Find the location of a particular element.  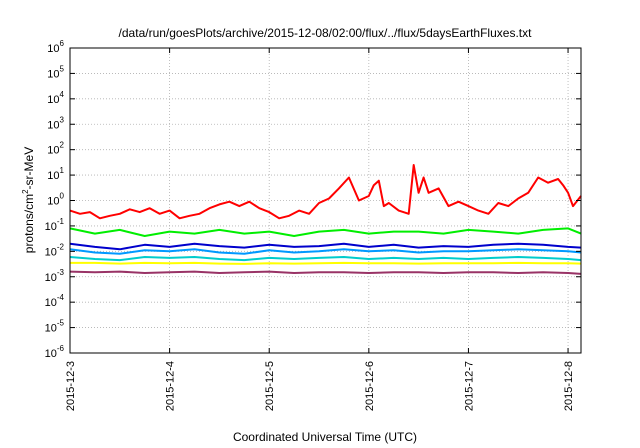

y-tick-label: 10⁴ is located at coordinates (55, 98).